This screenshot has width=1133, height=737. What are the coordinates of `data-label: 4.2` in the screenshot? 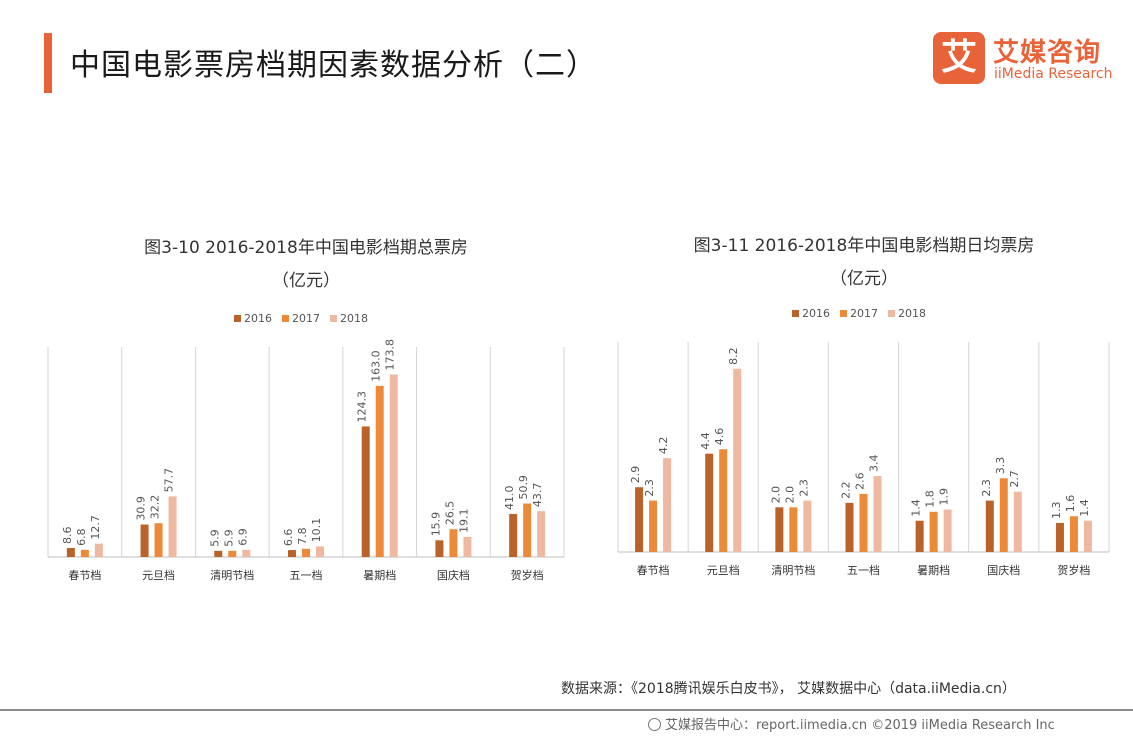 It's located at (663, 446).